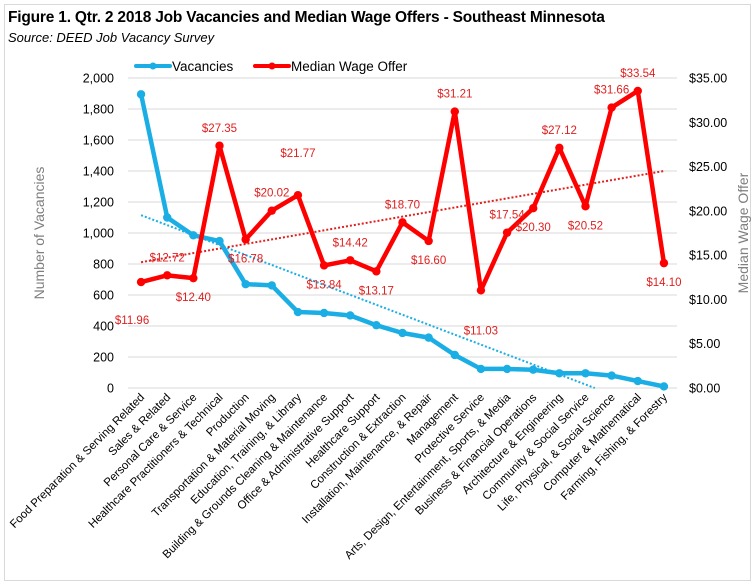  What do you see at coordinates (704, 344) in the screenshot?
I see `right-tick-label: $5.00` at bounding box center [704, 344].